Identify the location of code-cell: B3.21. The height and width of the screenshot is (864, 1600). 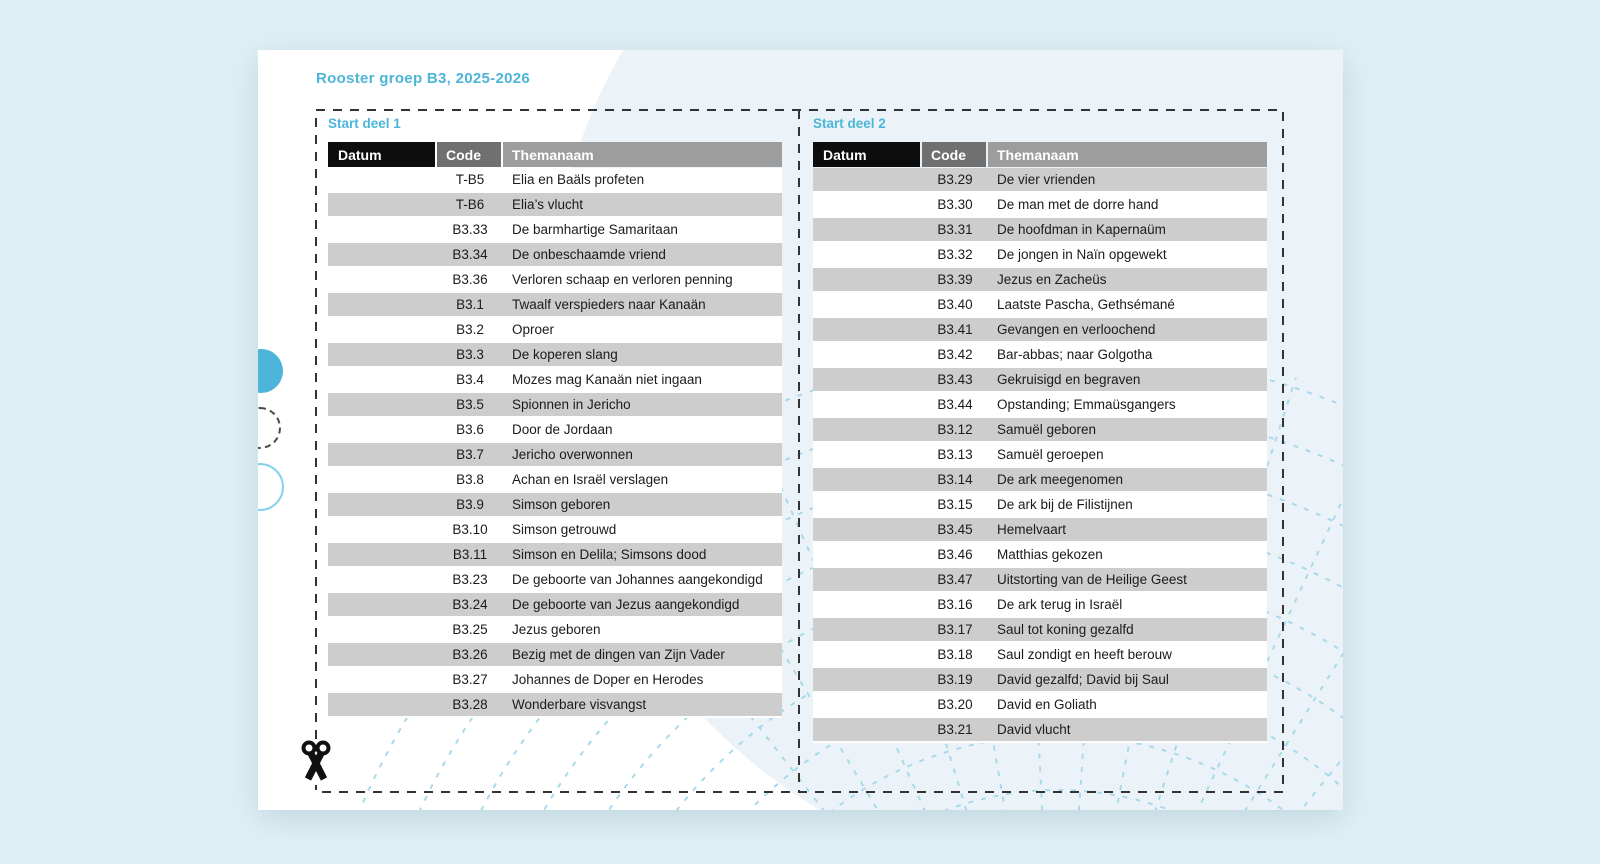
(955, 729).